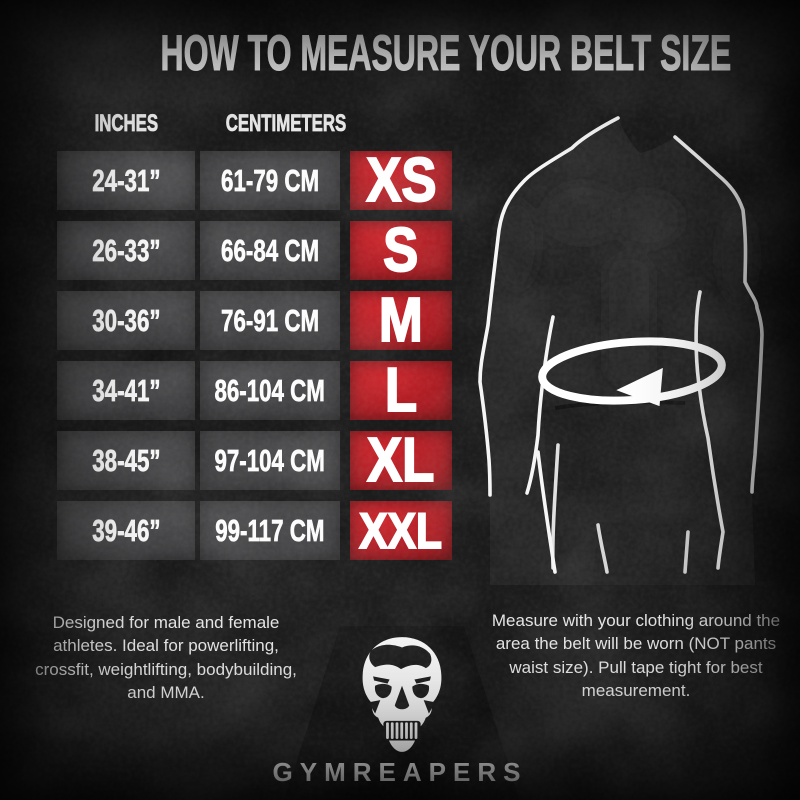 Image resolution: width=800 pixels, height=800 pixels. Describe the element at coordinates (126, 124) in the screenshot. I see `column-header-inches: INCHES` at that location.